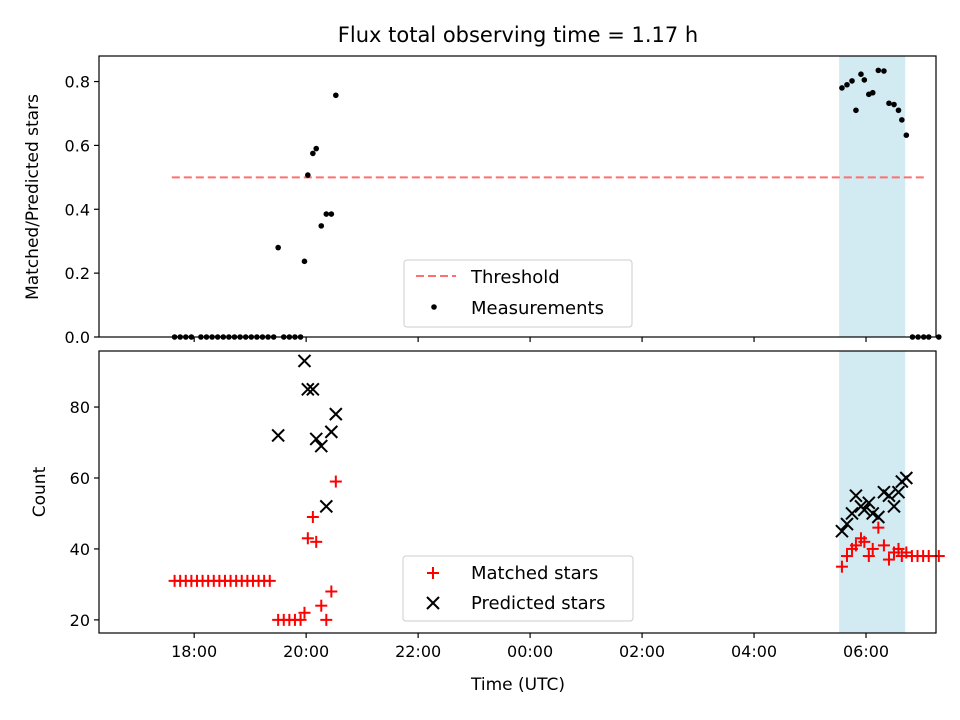 This screenshot has width=960, height=720. Describe the element at coordinates (515, 277) in the screenshot. I see `threshold-legend-label: Threshold` at that location.